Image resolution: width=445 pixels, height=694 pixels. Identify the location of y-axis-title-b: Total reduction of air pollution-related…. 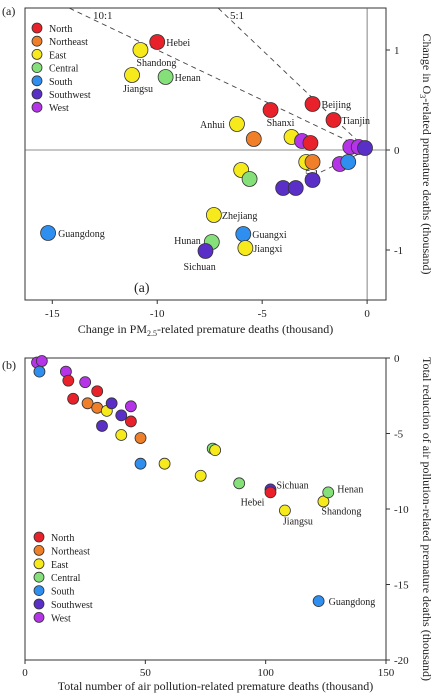
(427, 519).